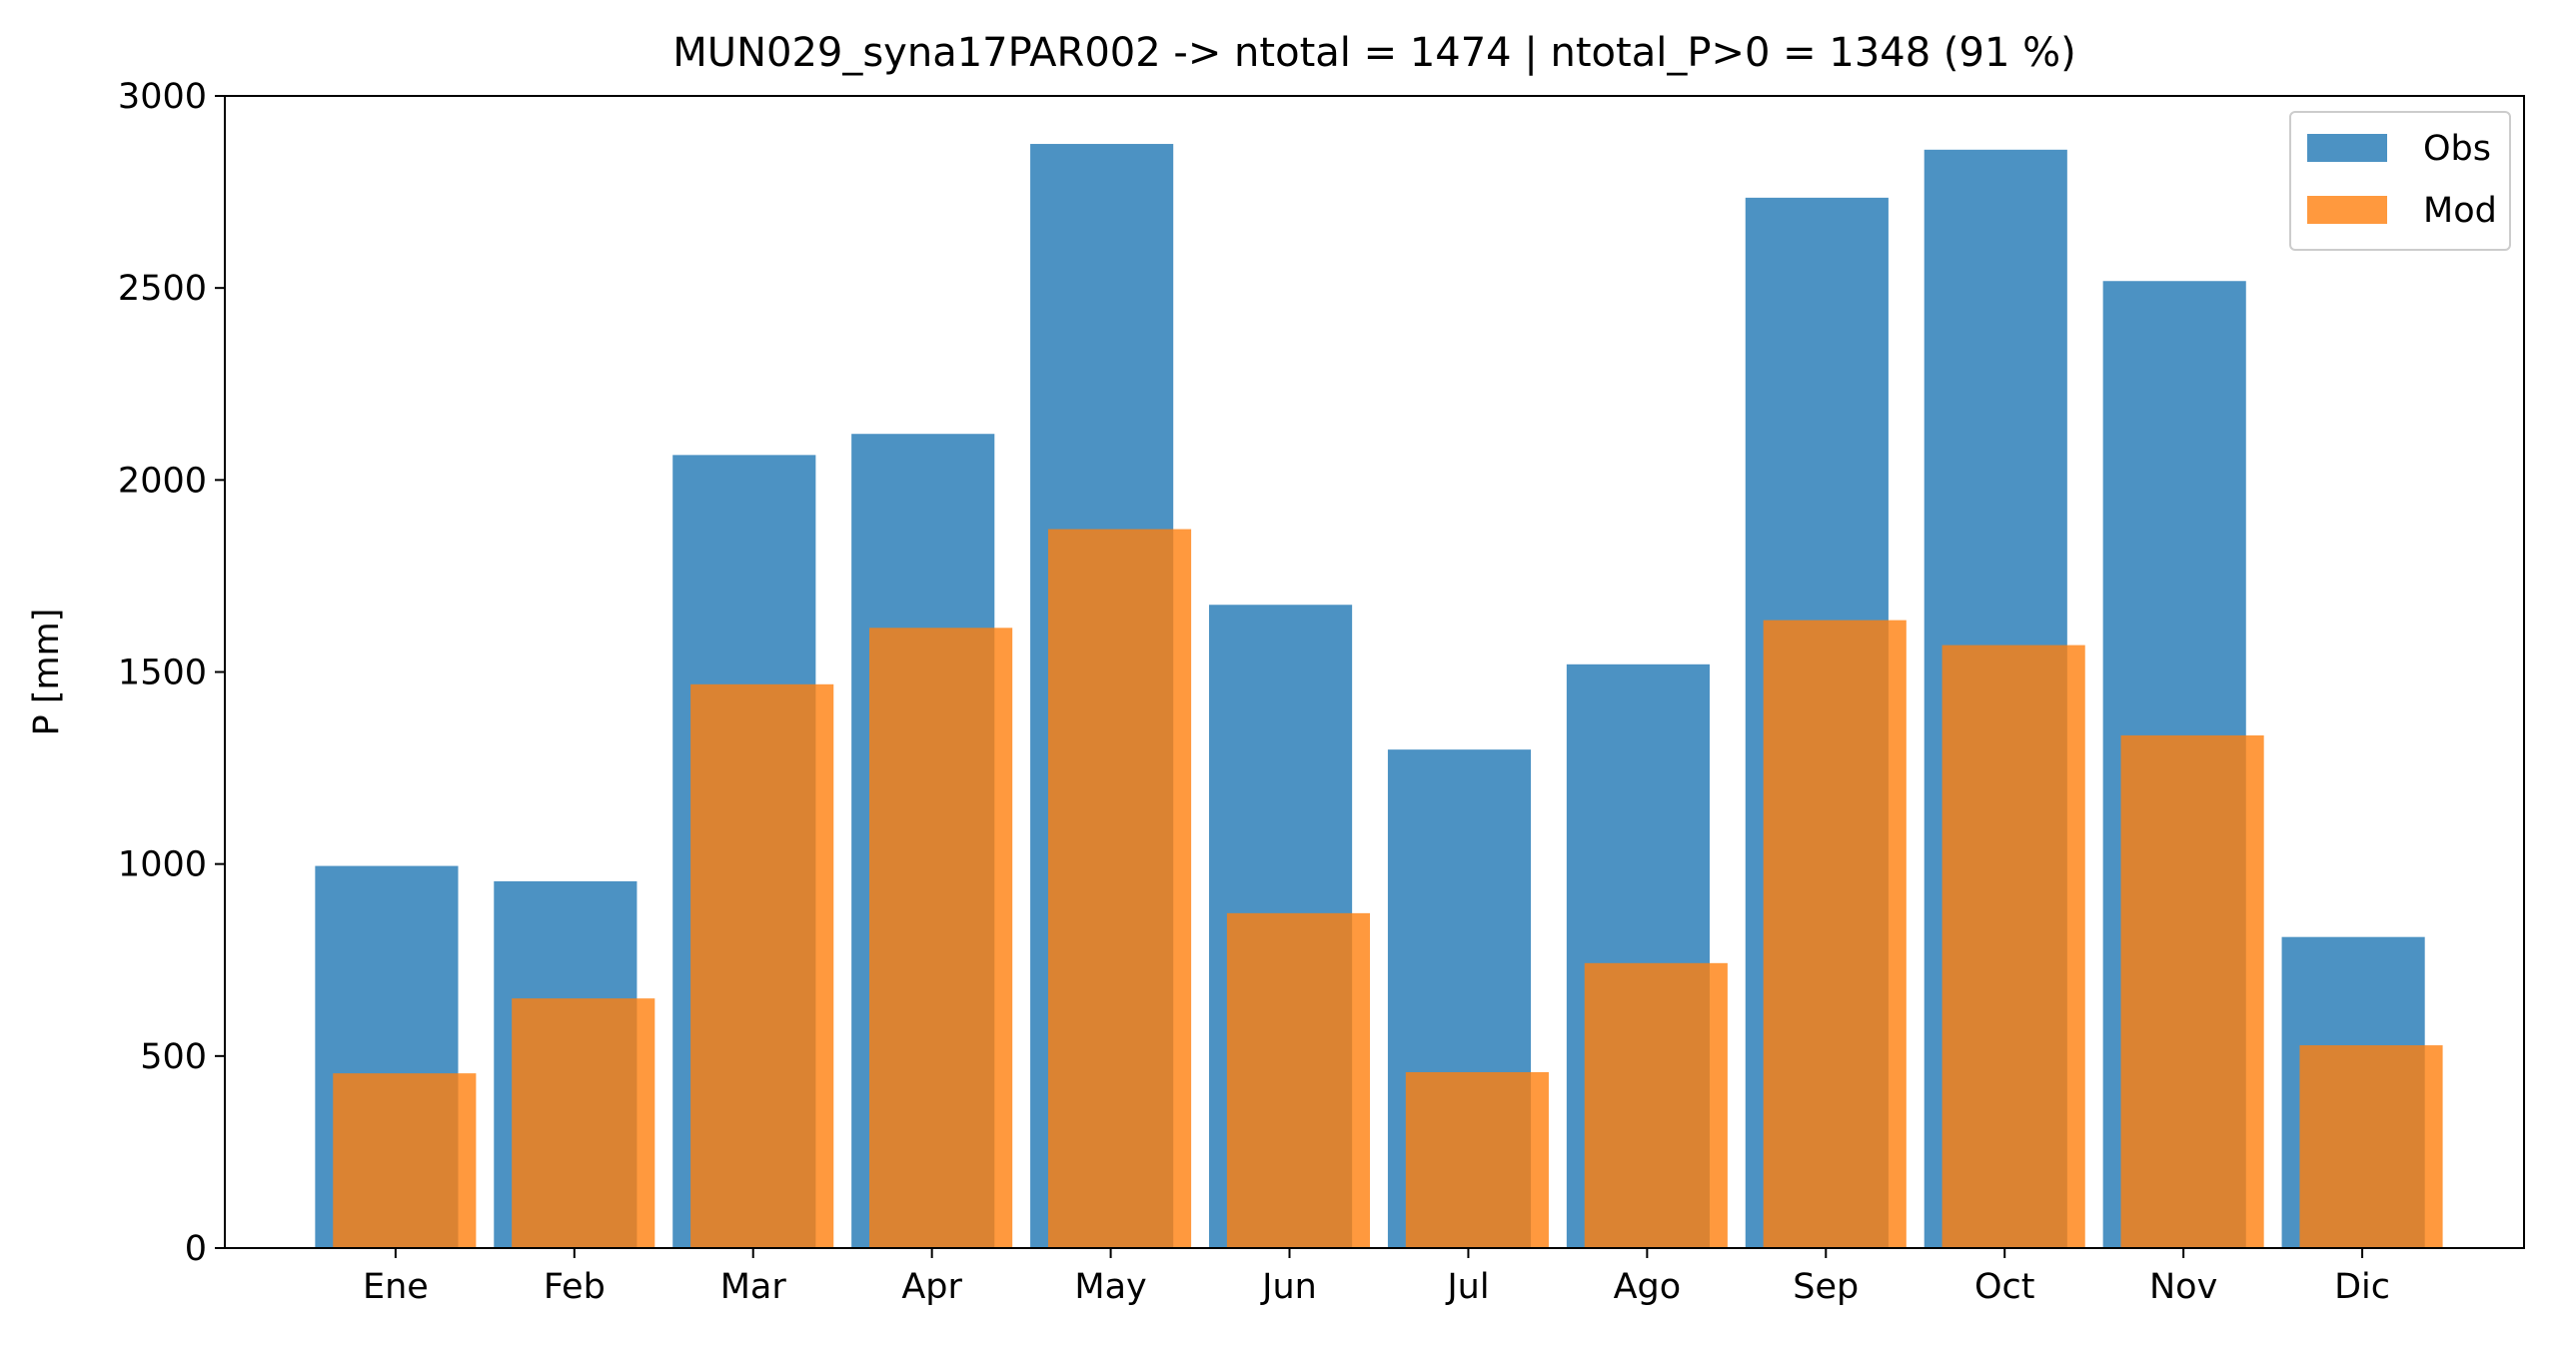  I want to click on y-tick-label: 0, so click(196, 1249).